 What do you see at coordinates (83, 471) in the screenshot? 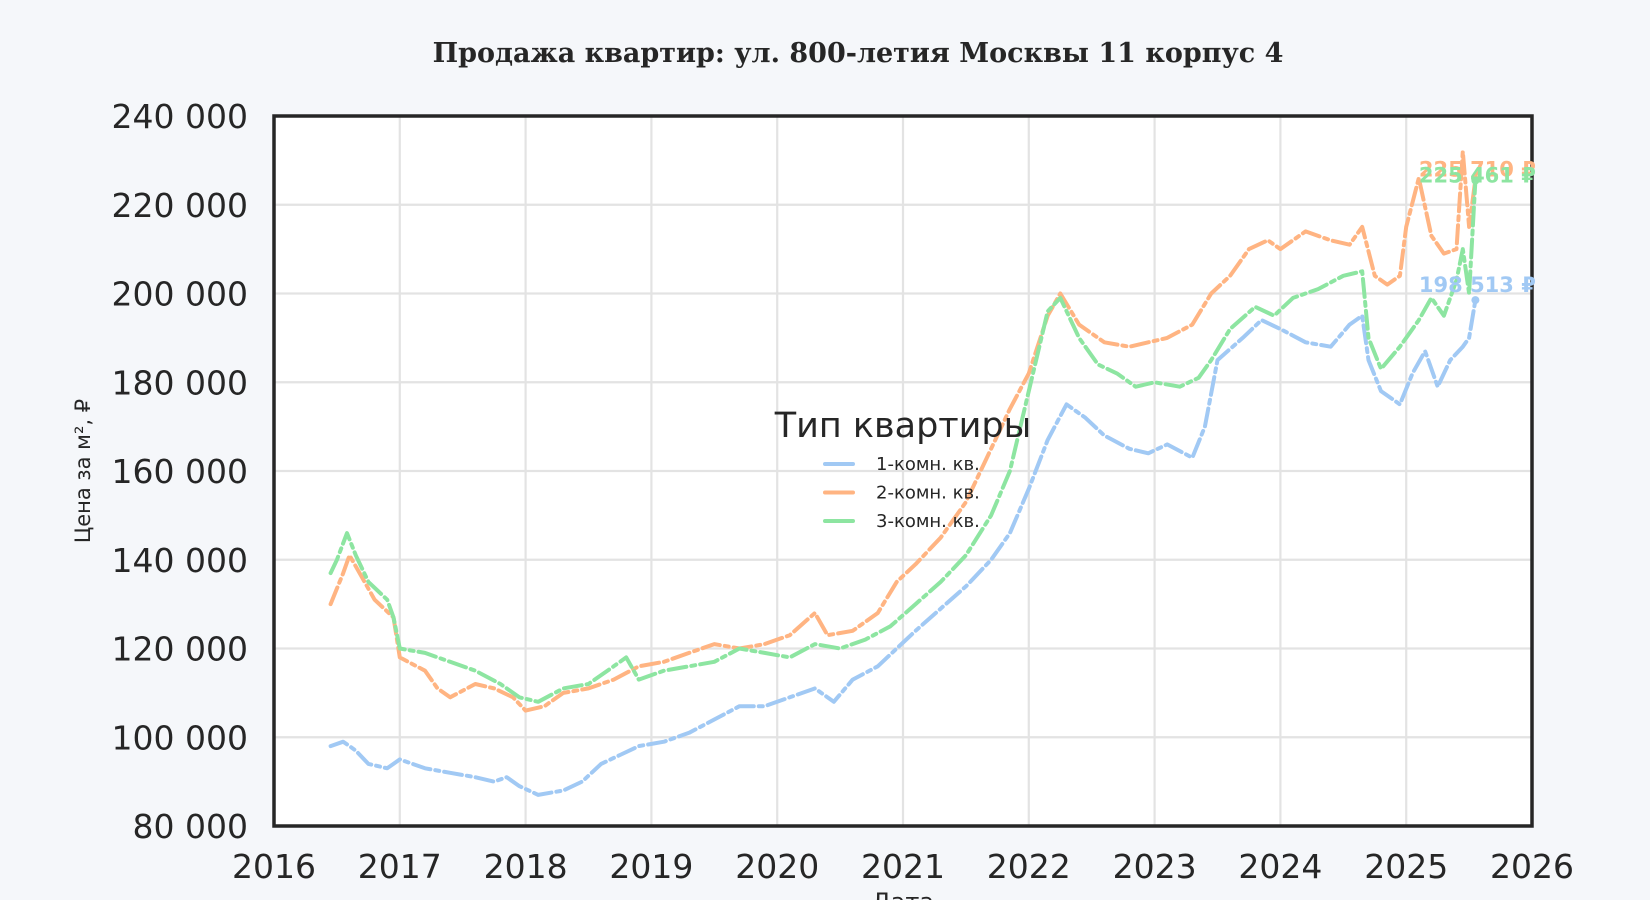
I see `y-axis-label: Цена за м², ₽` at bounding box center [83, 471].